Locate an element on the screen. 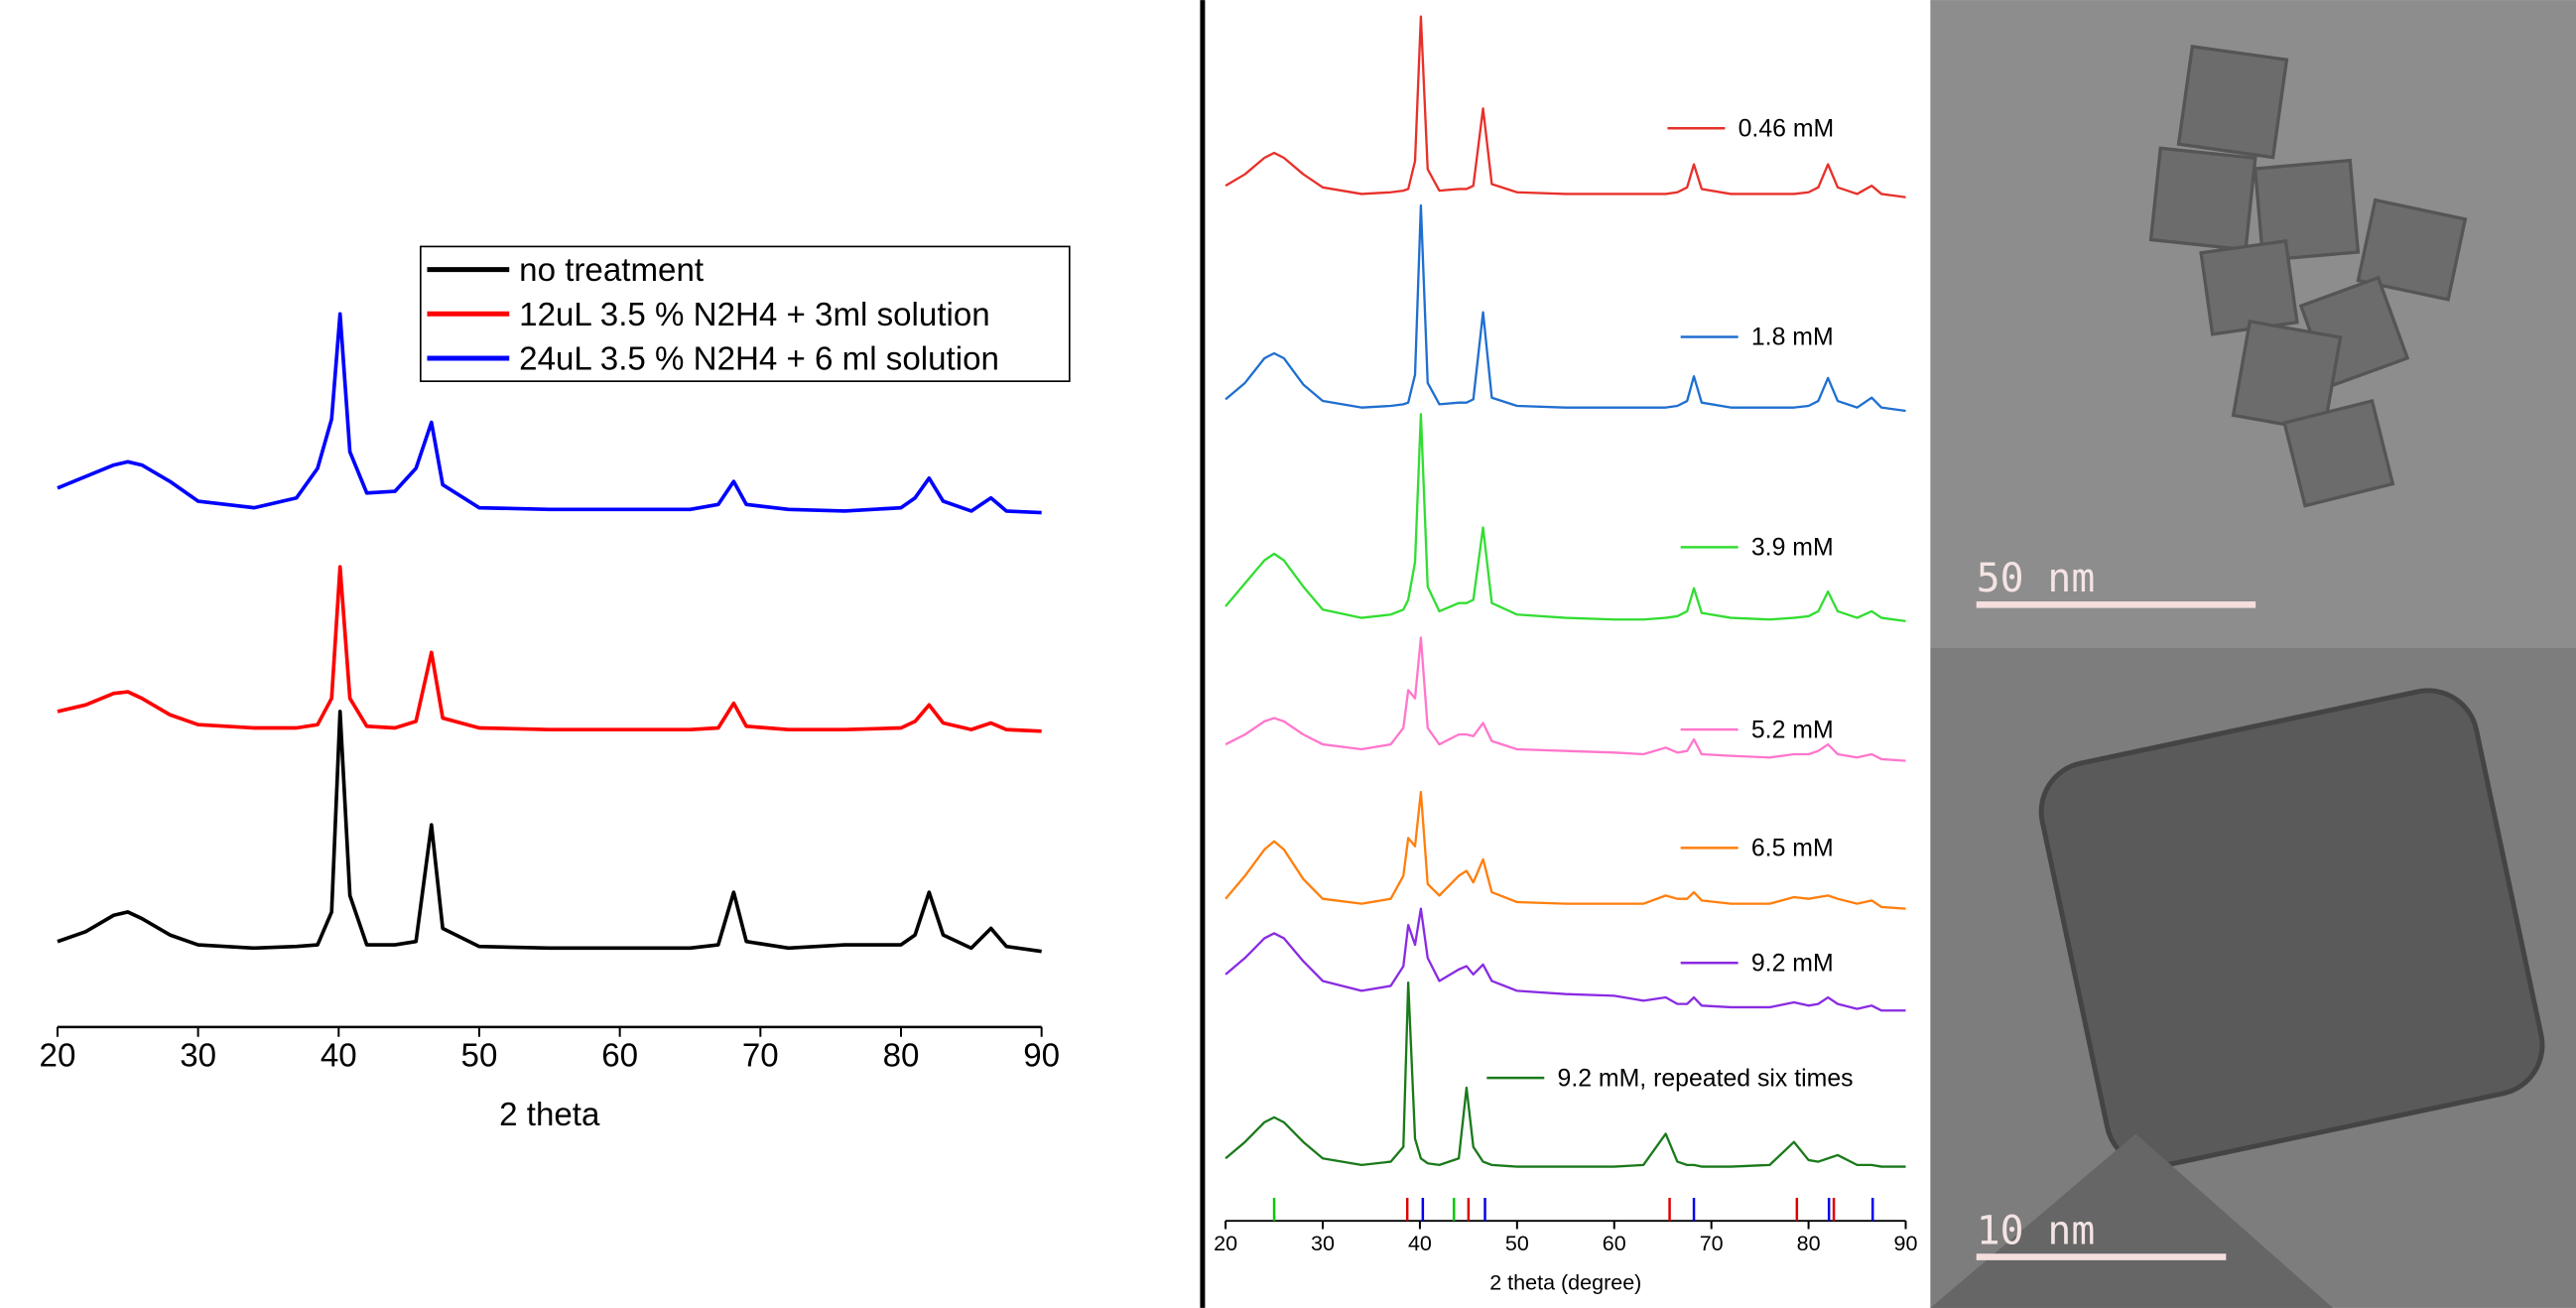 The height and width of the screenshot is (1308, 2576). legend-box is located at coordinates (746, 313).